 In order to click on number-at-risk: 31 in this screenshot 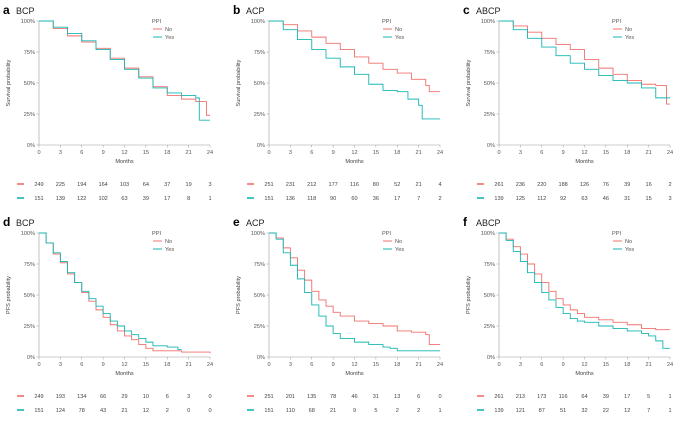, I will do `click(376, 397)`.